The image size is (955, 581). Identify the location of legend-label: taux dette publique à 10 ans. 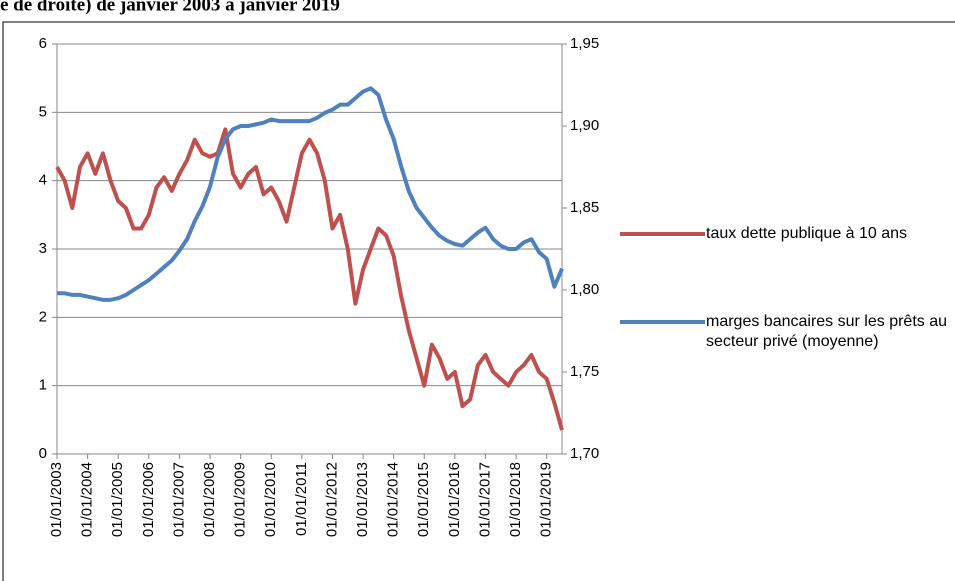
(807, 233).